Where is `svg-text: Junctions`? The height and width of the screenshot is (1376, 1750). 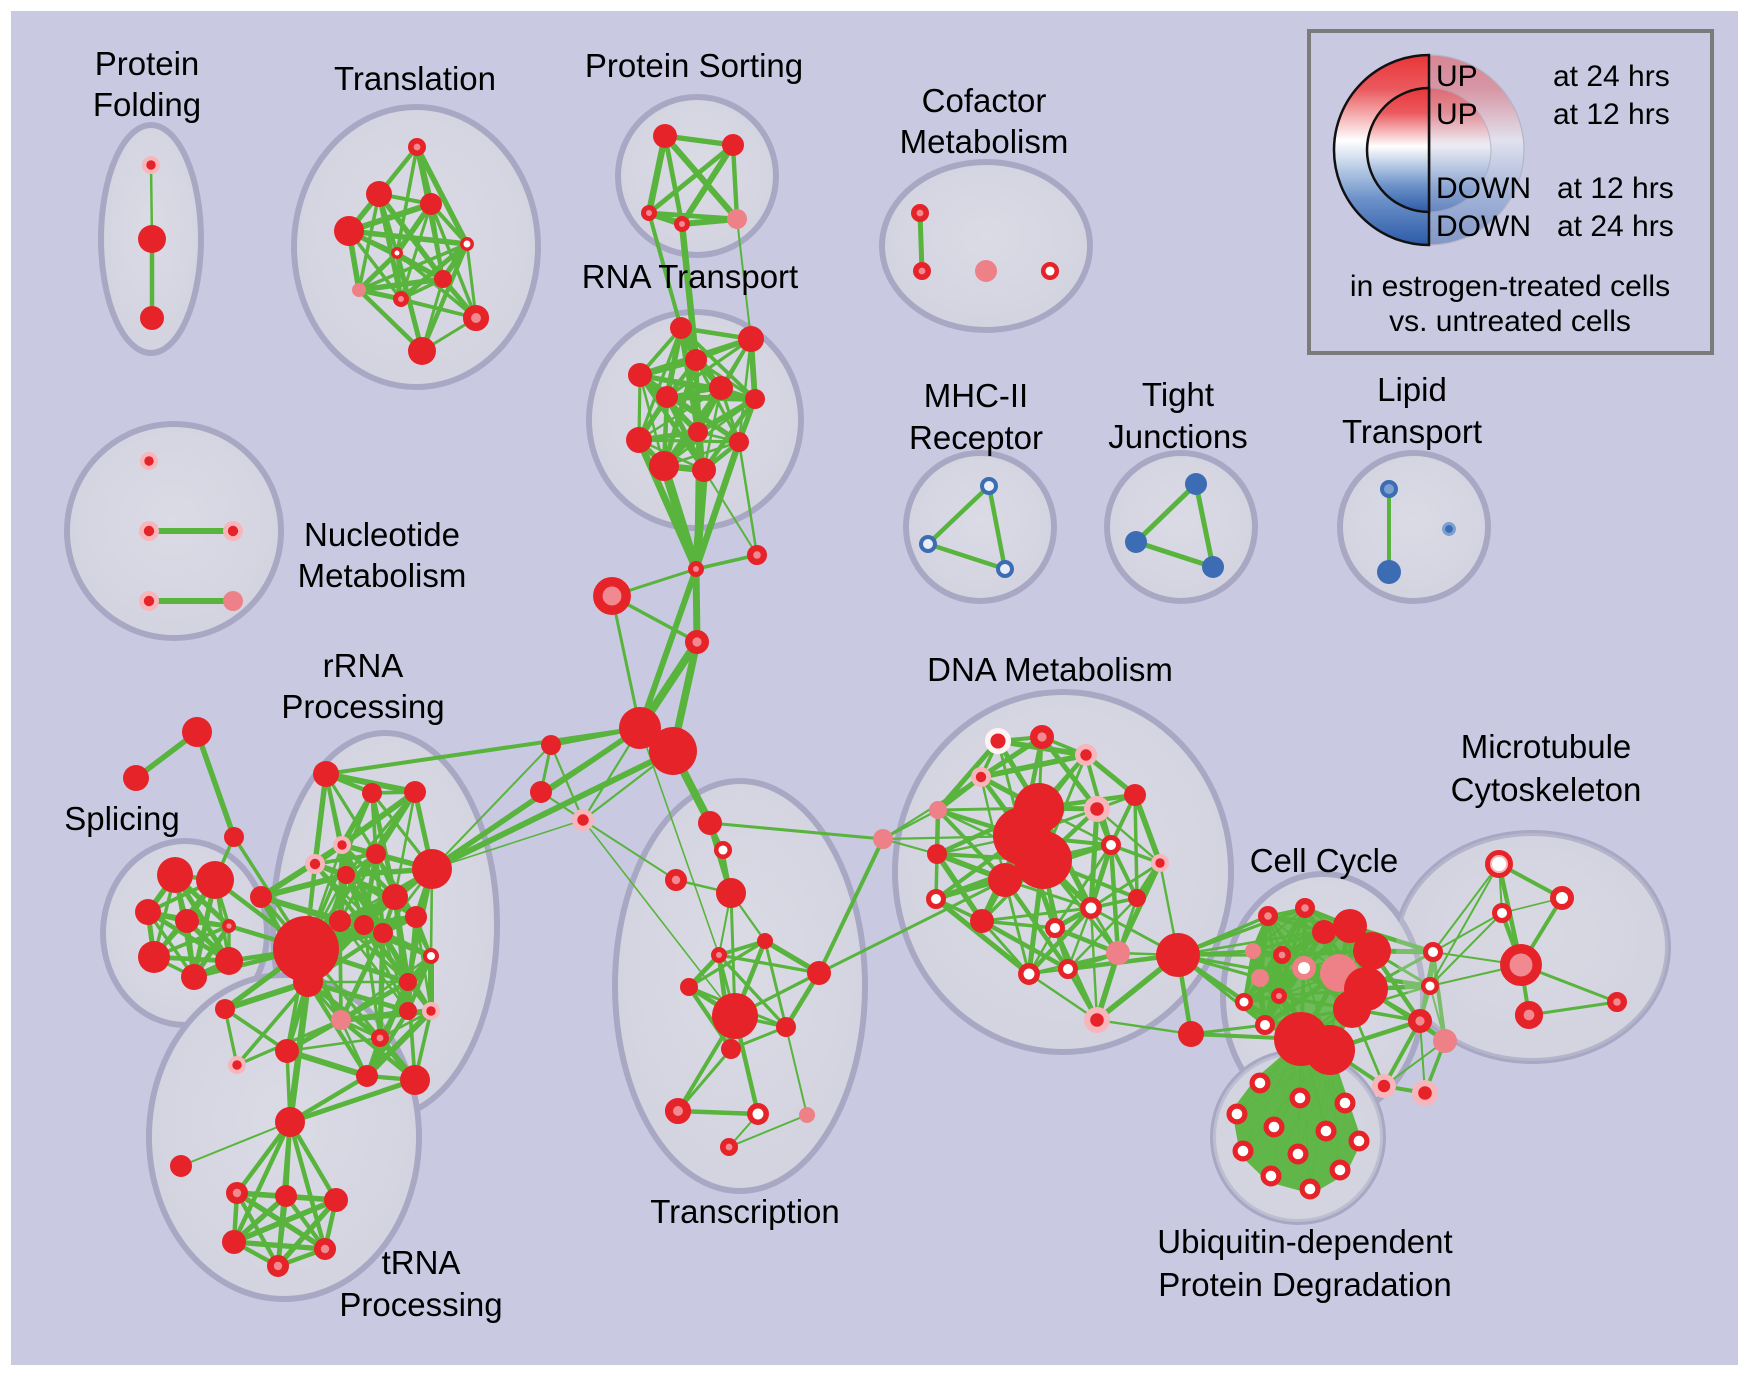
svg-text: Junctions is located at coordinates (1177, 436).